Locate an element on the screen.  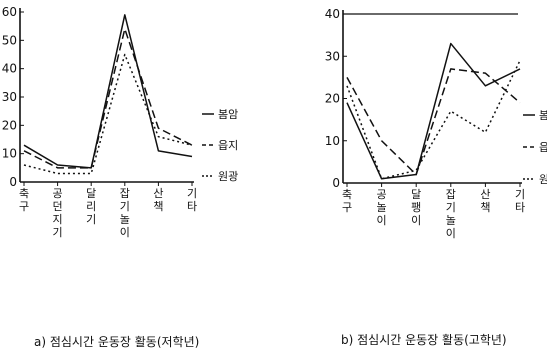
a-y-tick-label: 20 is located at coordinates (9, 125).